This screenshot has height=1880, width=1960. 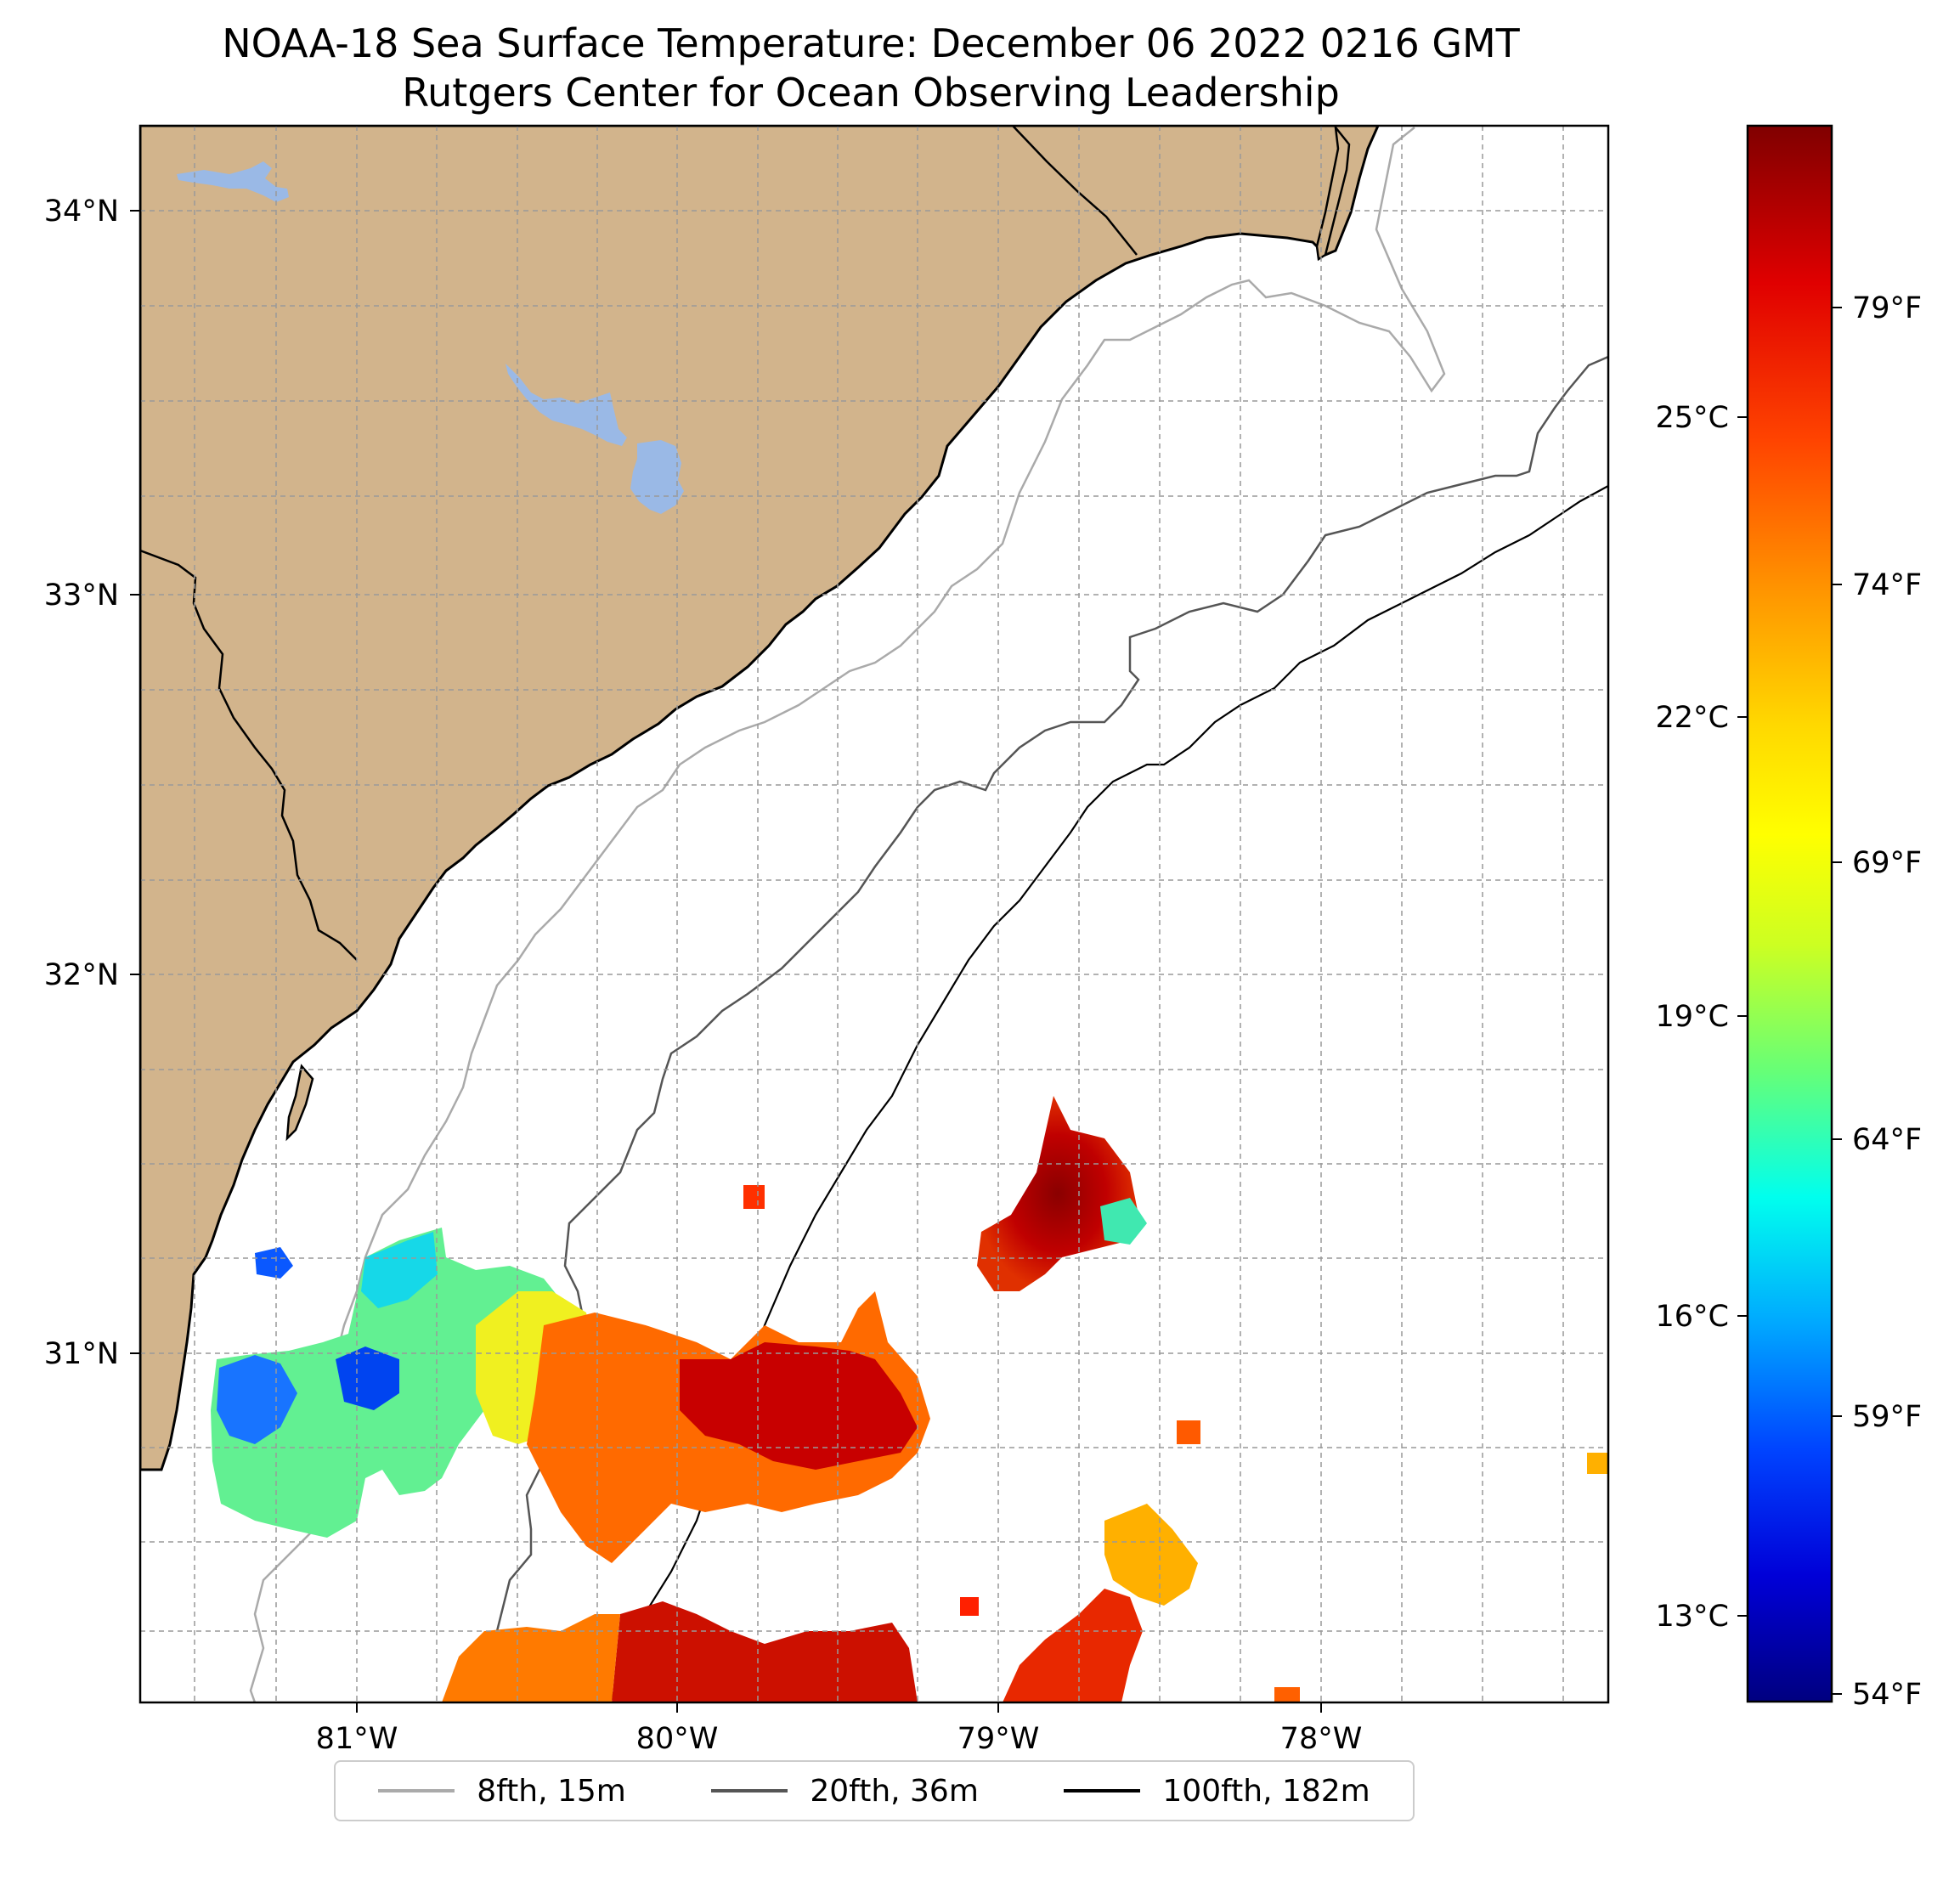 What do you see at coordinates (233, 182) in the screenshot?
I see `reservoir-north` at bounding box center [233, 182].